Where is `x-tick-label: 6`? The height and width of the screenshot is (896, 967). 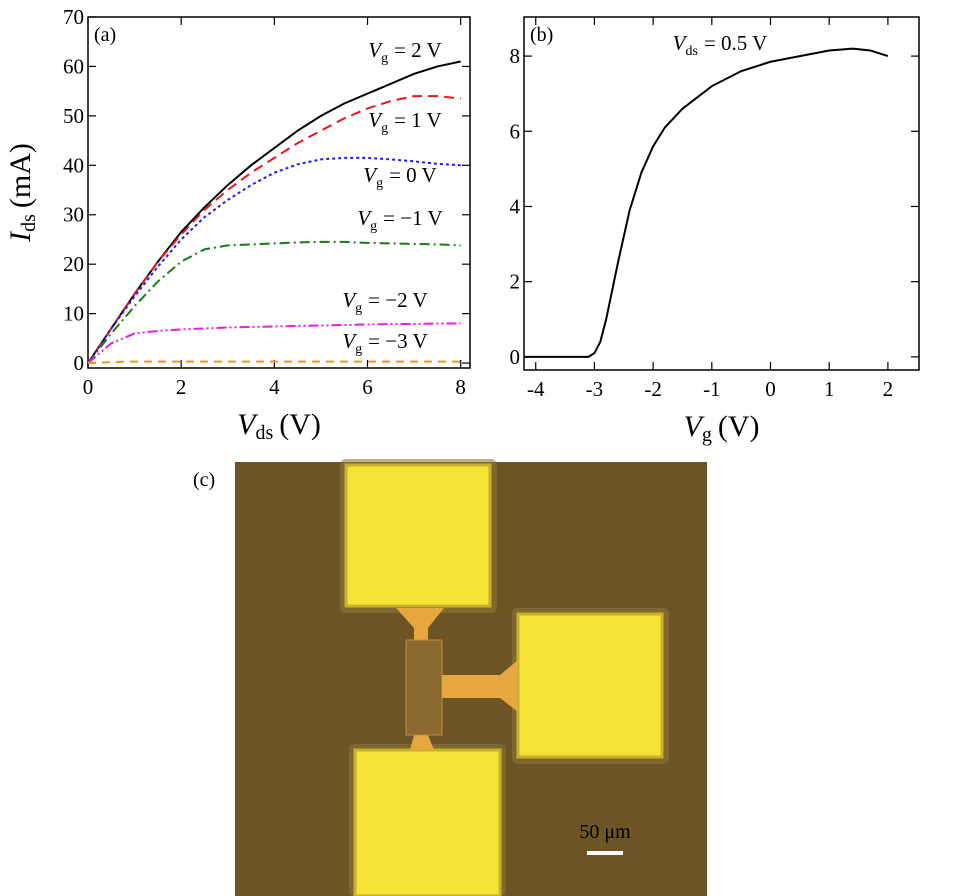 x-tick-label: 6 is located at coordinates (367, 387).